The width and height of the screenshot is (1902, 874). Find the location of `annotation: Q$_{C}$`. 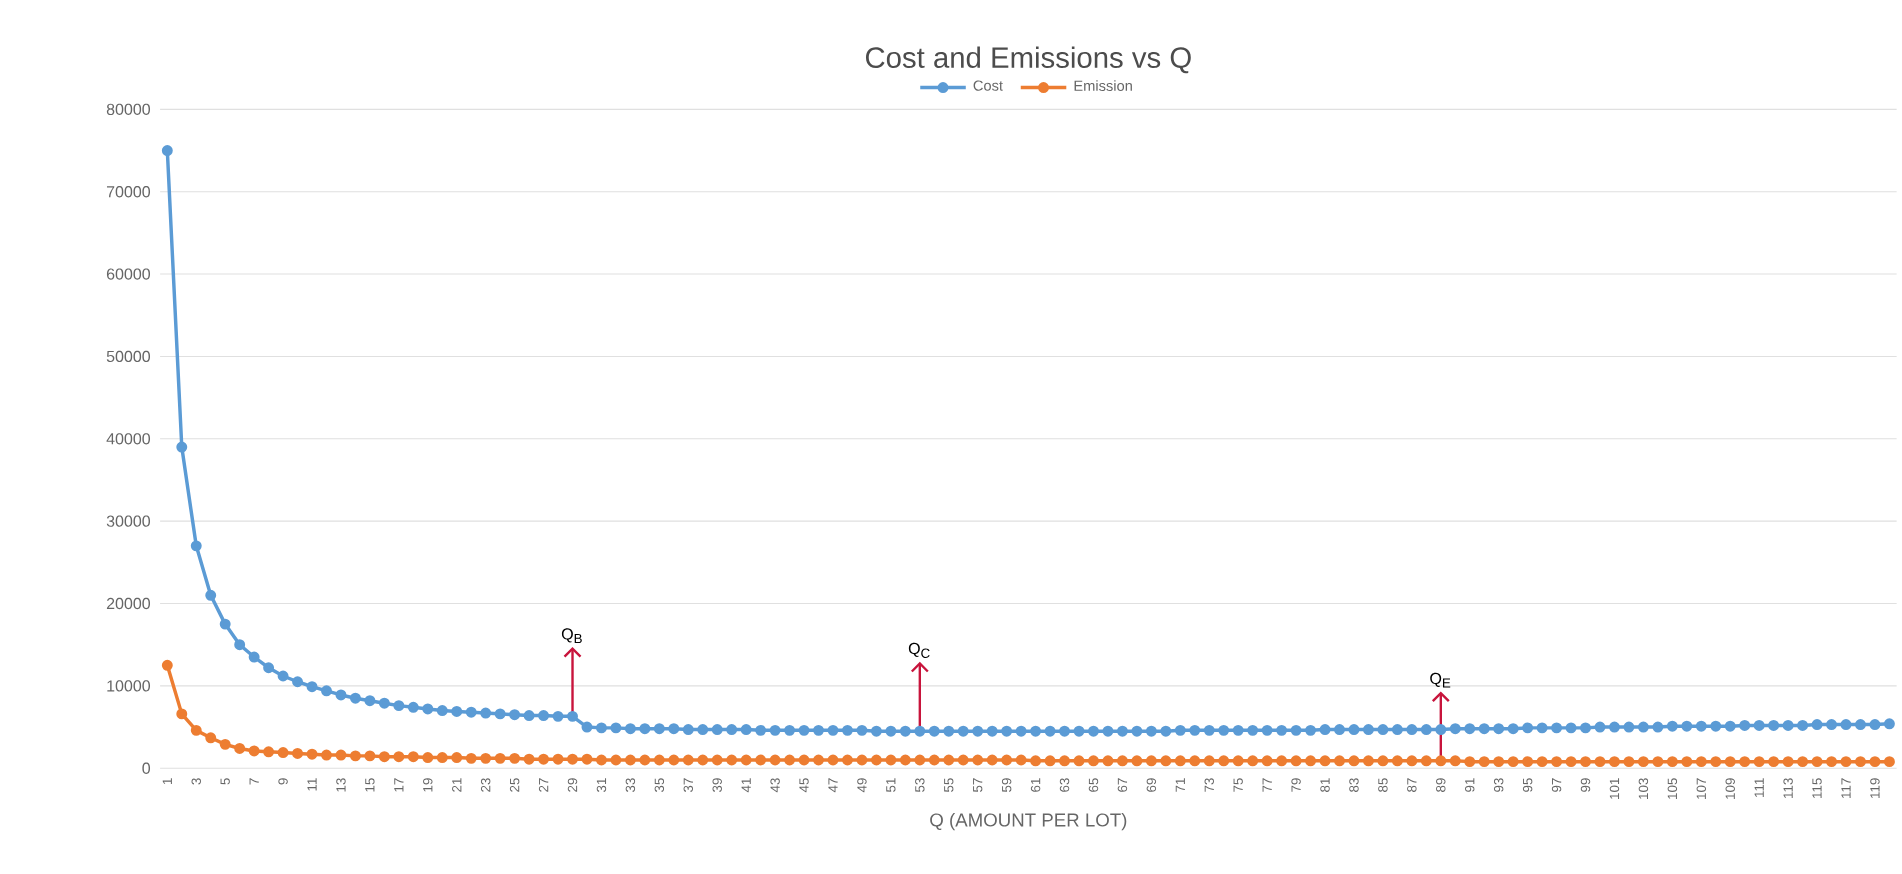

annotation: Q$_{C}$ is located at coordinates (919, 650).